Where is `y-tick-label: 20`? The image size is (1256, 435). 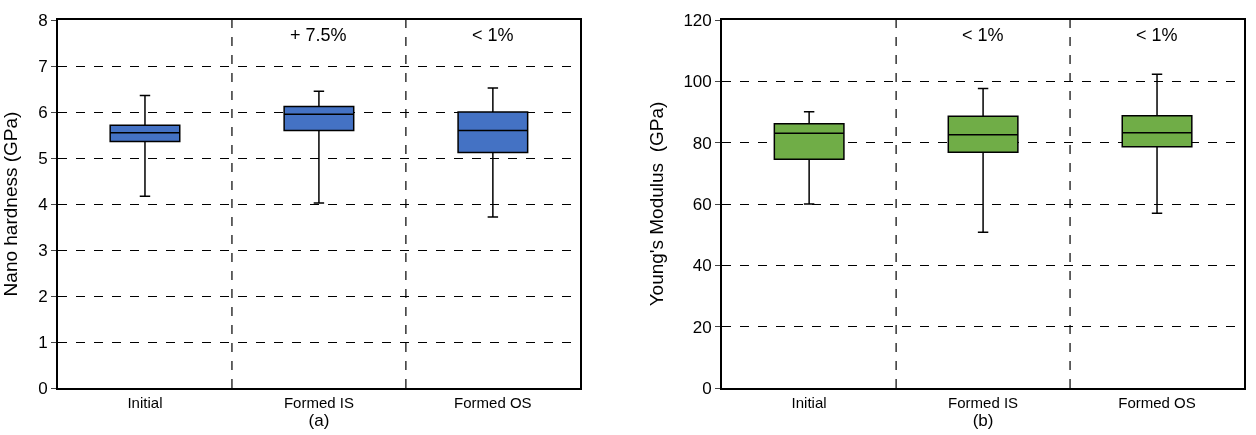
y-tick-label: 20 is located at coordinates (702, 327).